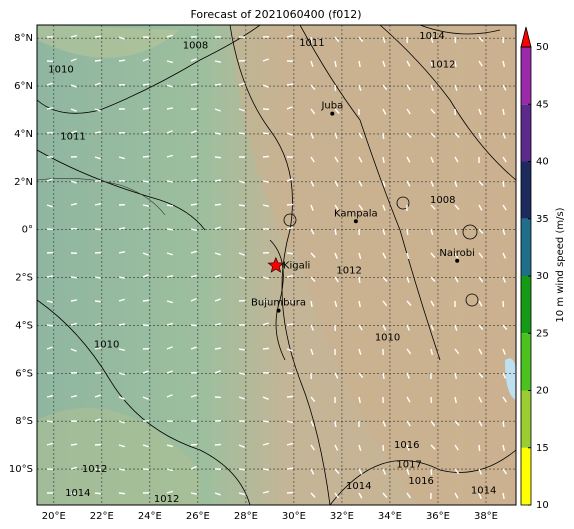 The width and height of the screenshot is (574, 529). Describe the element at coordinates (106, 345) in the screenshot. I see `contour-label: 1010` at that location.